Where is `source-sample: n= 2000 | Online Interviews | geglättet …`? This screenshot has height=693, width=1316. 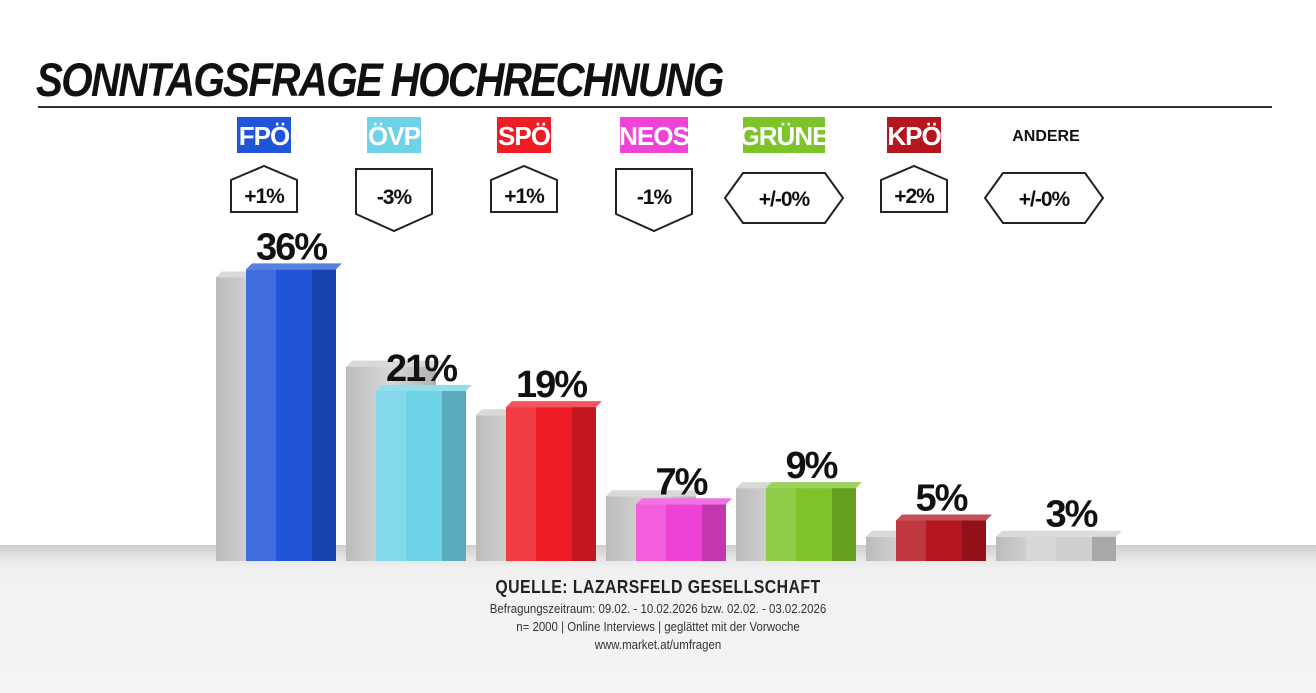 source-sample: n= 2000 | Online Interviews | geglättet … is located at coordinates (658, 626).